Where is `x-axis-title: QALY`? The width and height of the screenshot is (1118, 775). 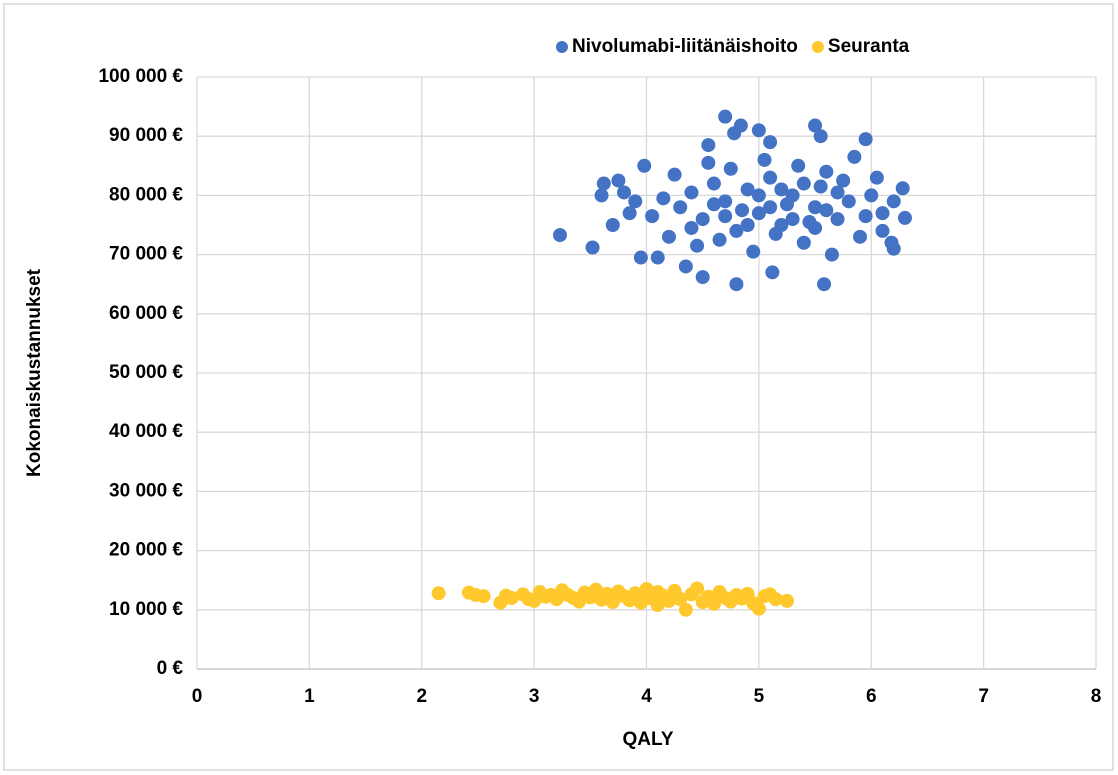
x-axis-title: QALY is located at coordinates (647, 739).